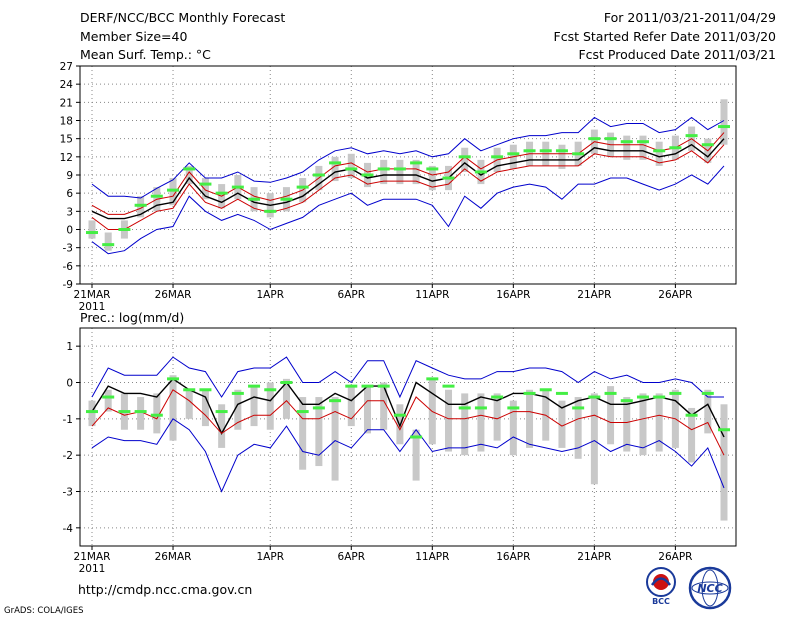 This screenshot has height=618, width=800. I want to click on temp-x-tick-label: 16APR, so click(513, 295).